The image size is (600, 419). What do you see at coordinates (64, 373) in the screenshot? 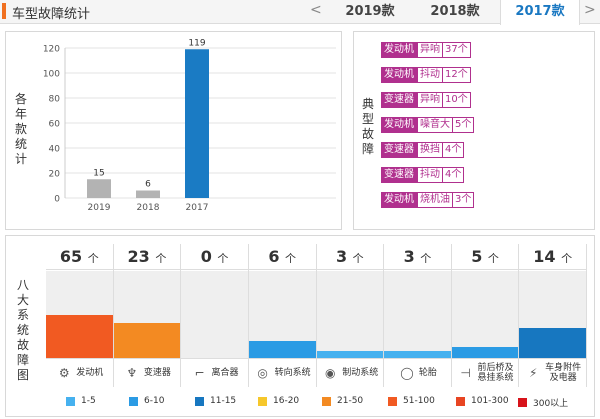
I see `engine-icon: ⚙` at bounding box center [64, 373].